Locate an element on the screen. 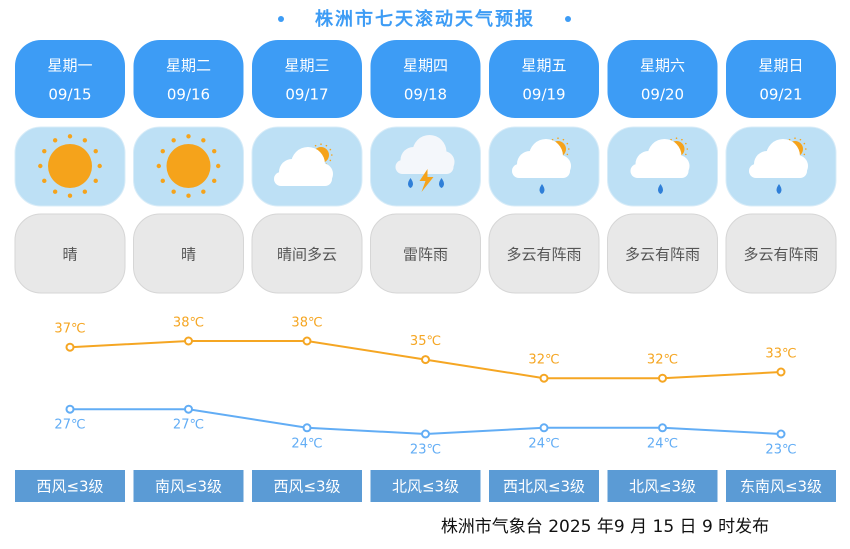 This screenshot has height=549, width=850. temp-label: 27℃ is located at coordinates (188, 425).